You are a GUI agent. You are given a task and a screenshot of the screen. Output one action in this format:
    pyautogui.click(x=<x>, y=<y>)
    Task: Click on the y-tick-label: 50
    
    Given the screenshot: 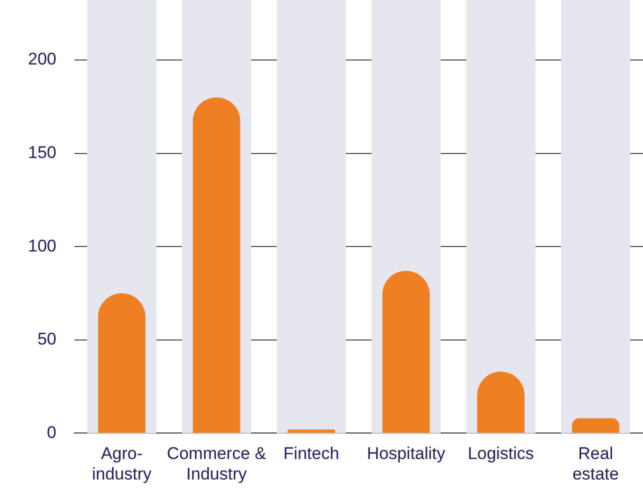 What is the action you would take?
    pyautogui.click(x=46, y=339)
    